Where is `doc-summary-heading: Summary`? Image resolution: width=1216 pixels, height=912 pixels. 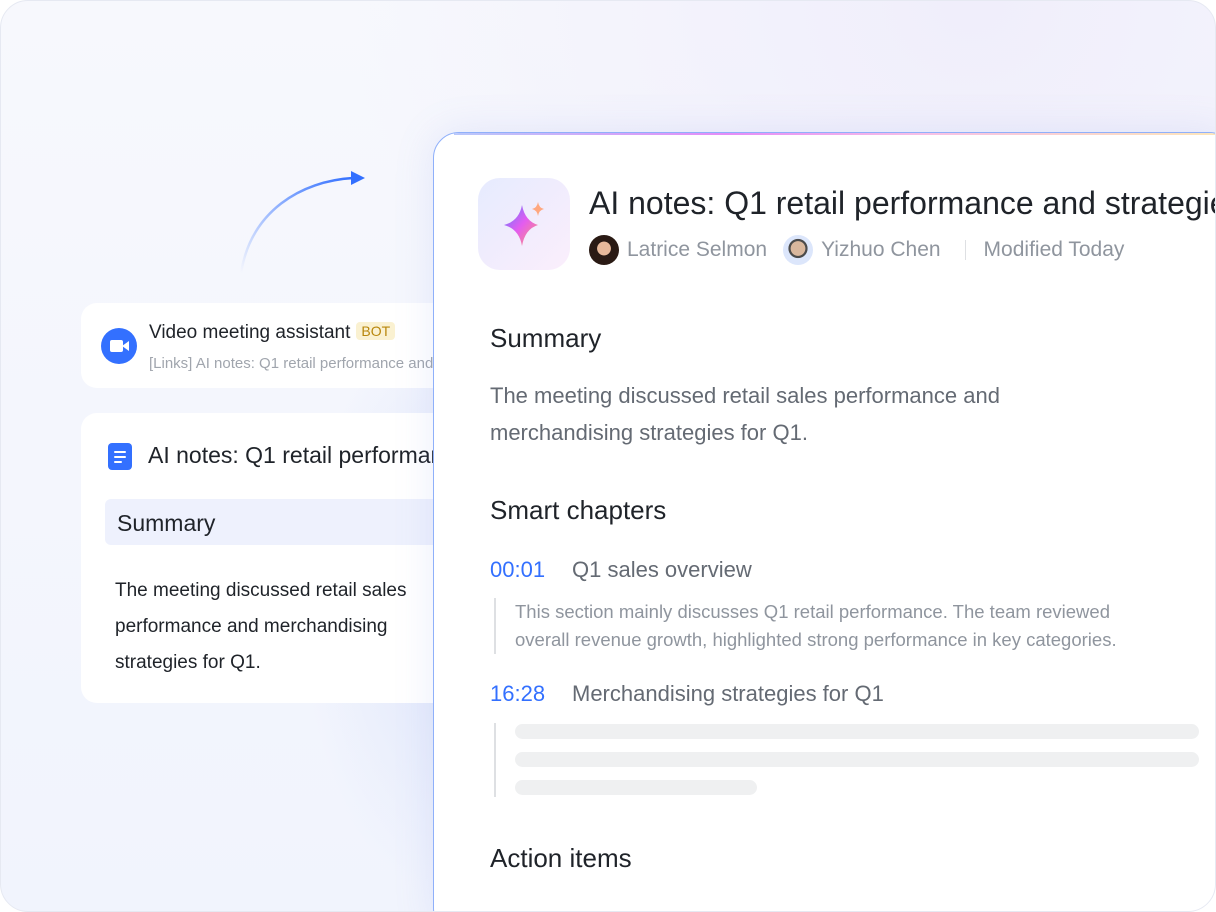
doc-summary-heading: Summary is located at coordinates (166, 523).